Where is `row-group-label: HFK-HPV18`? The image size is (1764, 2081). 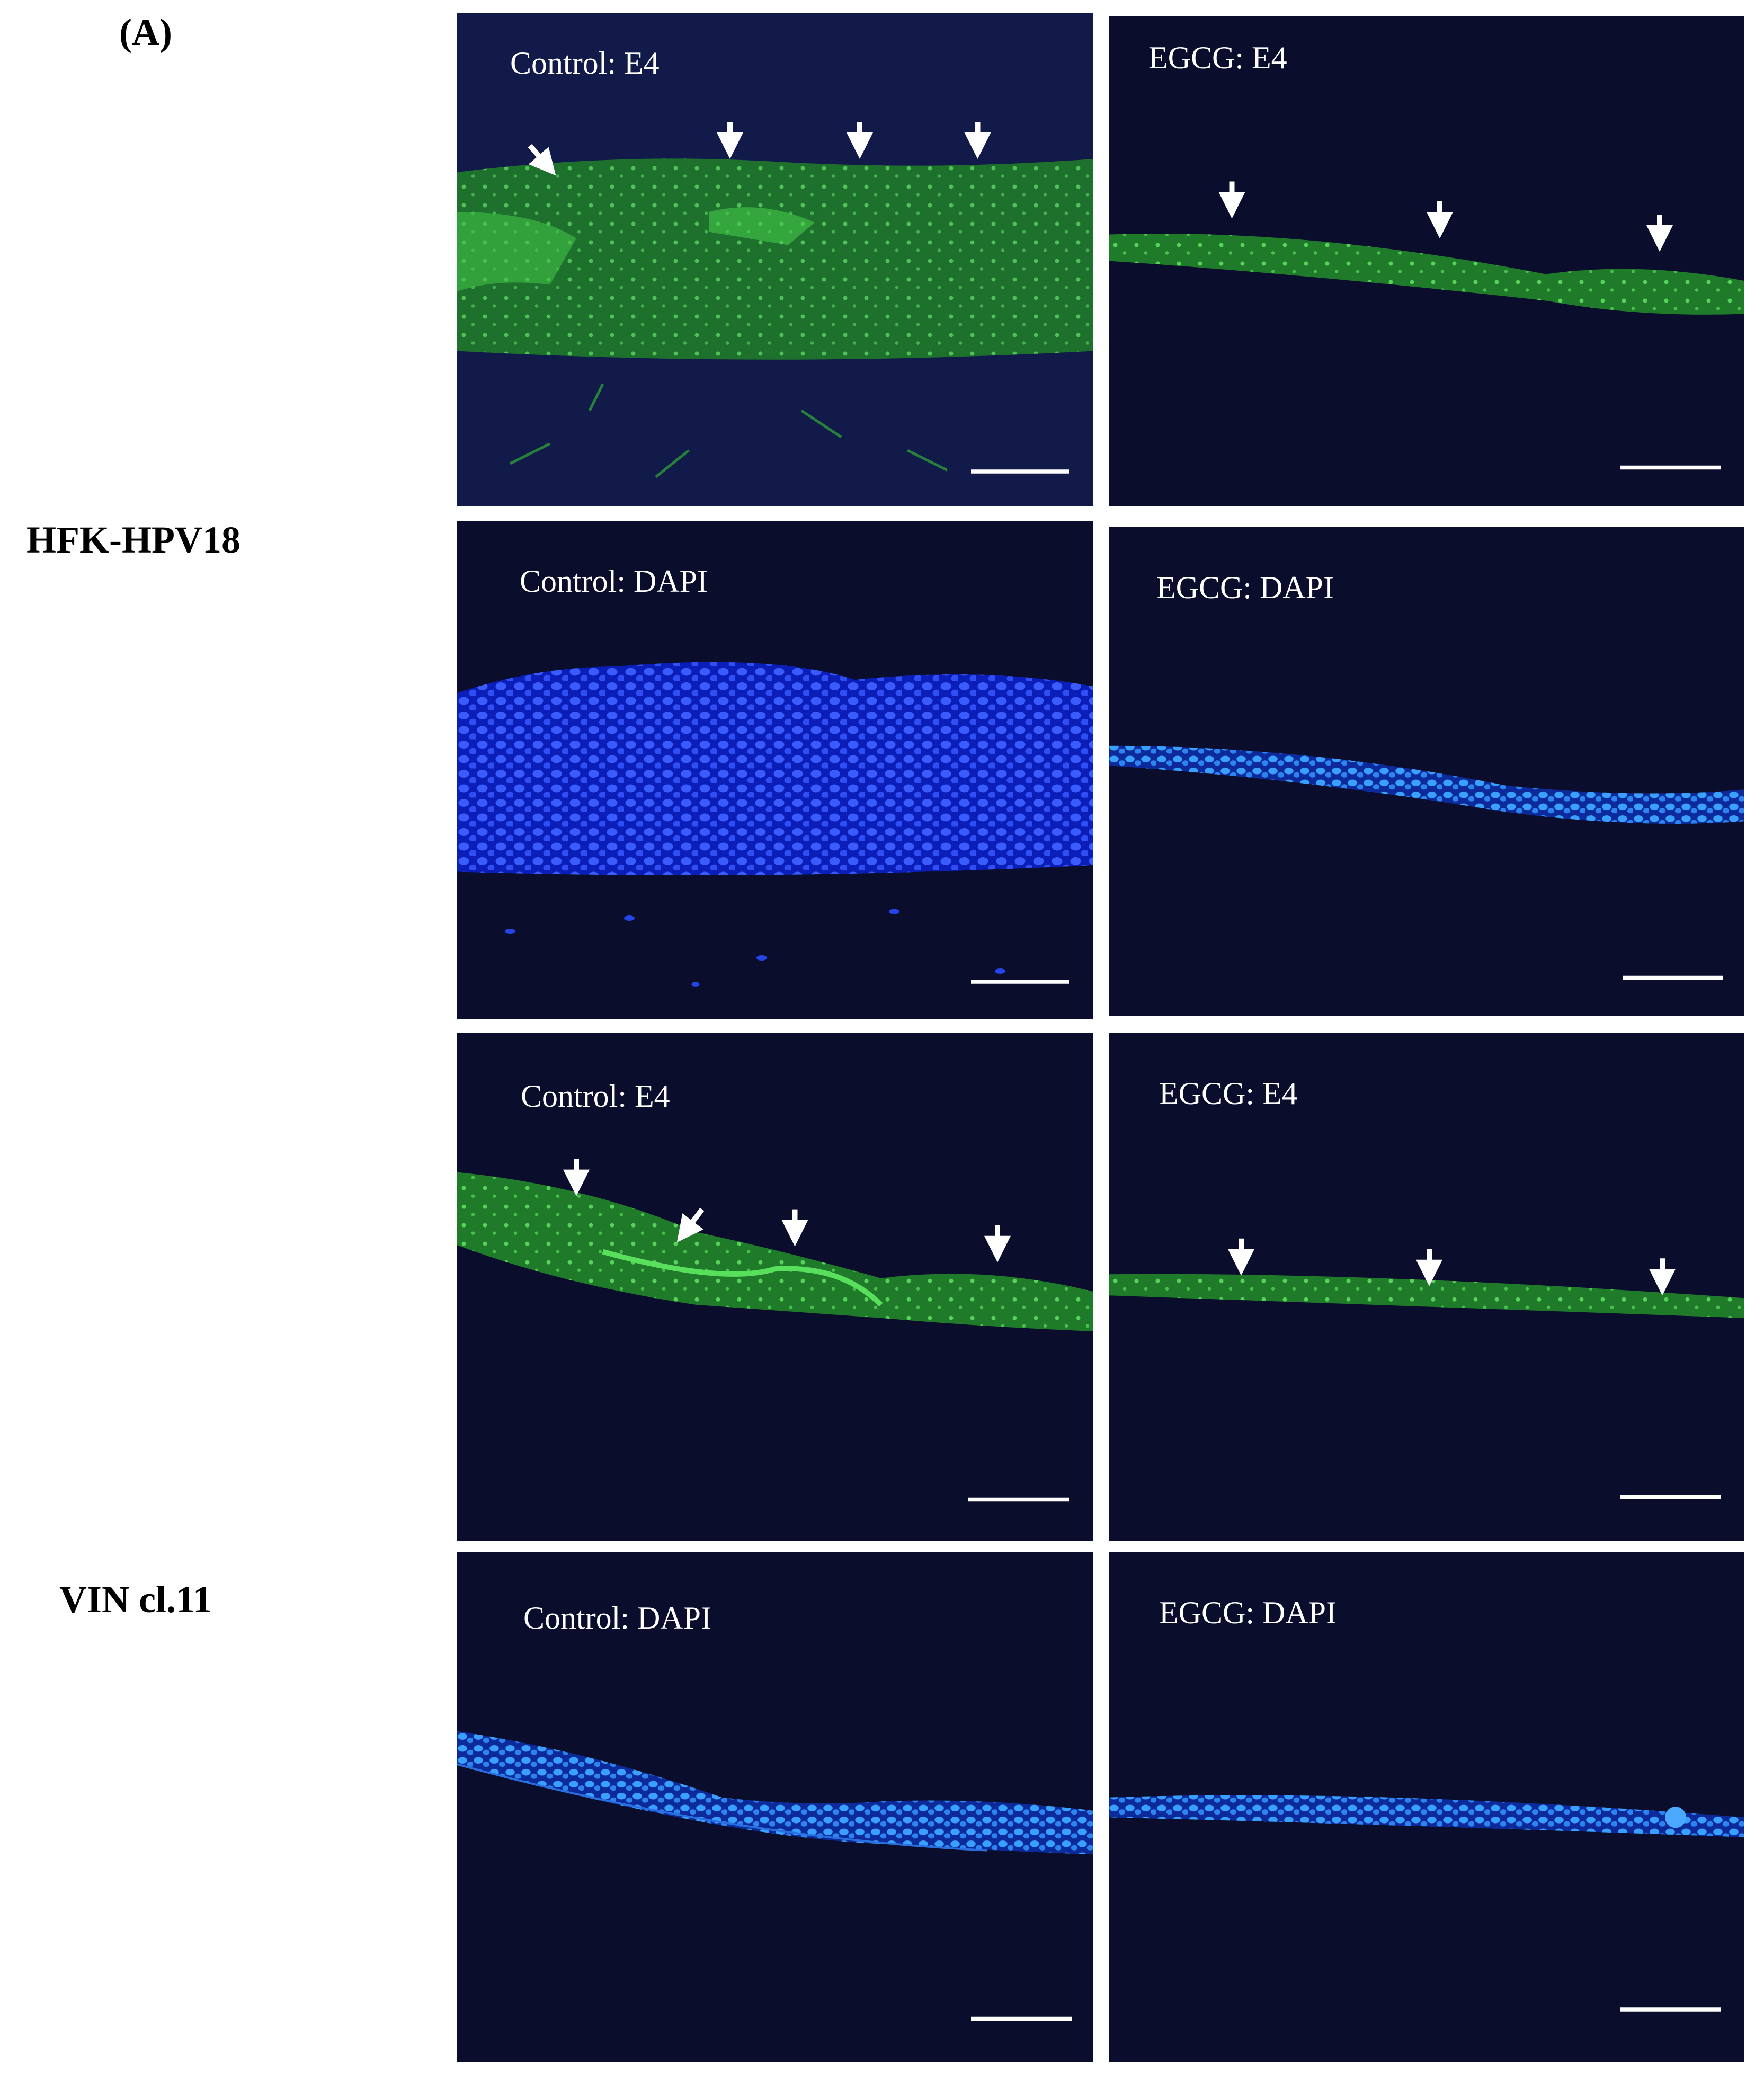 row-group-label: HFK-HPV18 is located at coordinates (133, 540).